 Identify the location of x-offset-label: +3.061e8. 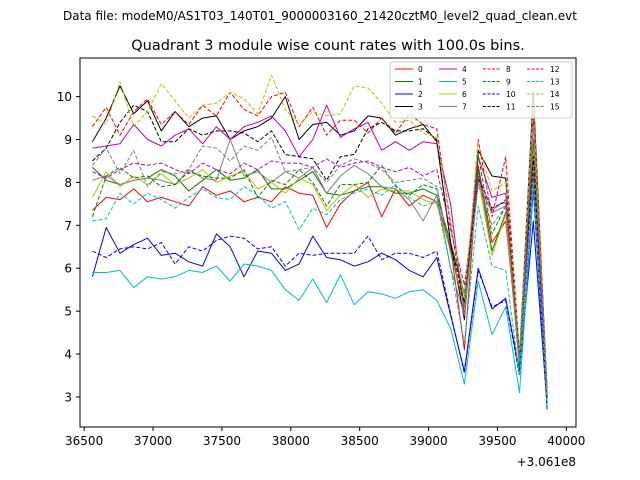
(546, 462).